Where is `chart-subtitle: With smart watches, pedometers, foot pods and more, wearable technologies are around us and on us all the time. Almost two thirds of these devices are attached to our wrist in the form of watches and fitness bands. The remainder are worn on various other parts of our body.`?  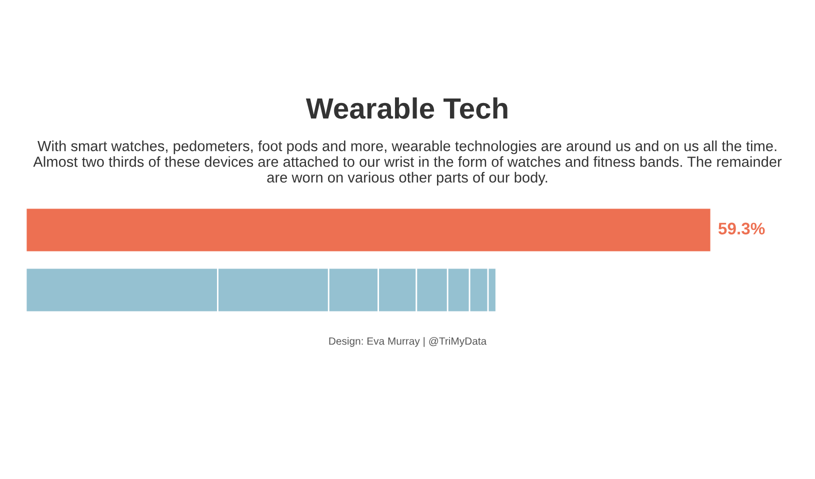 chart-subtitle: With smart watches, pedometers, foot pods and more, wearable technologies are around us and on us all the time. Almost two thirds of these devices are attached to our wrist in the form of watches and fitness bands. The remainder are worn on various other parts of our body. is located at coordinates (407, 163).